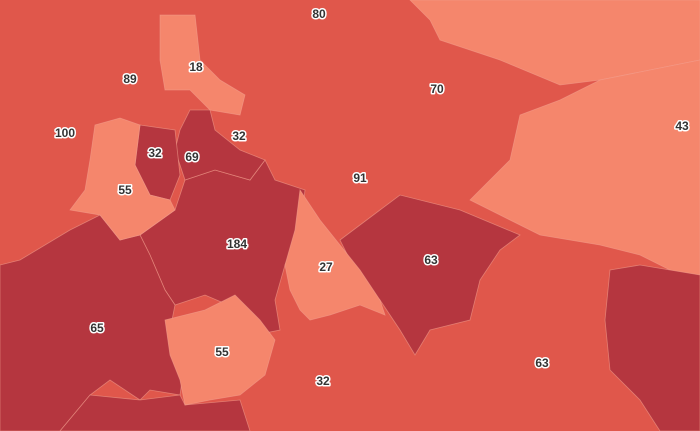 The width and height of the screenshot is (700, 431). I want to click on region-55-left, so click(122, 179).